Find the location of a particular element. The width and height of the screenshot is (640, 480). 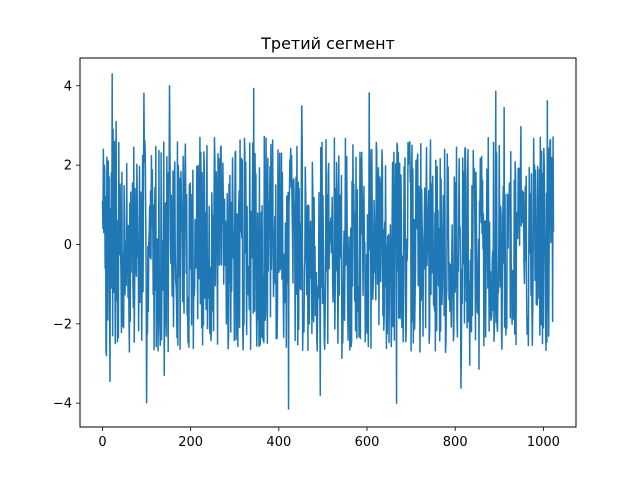

y-tick-label: 0 is located at coordinates (68, 245).